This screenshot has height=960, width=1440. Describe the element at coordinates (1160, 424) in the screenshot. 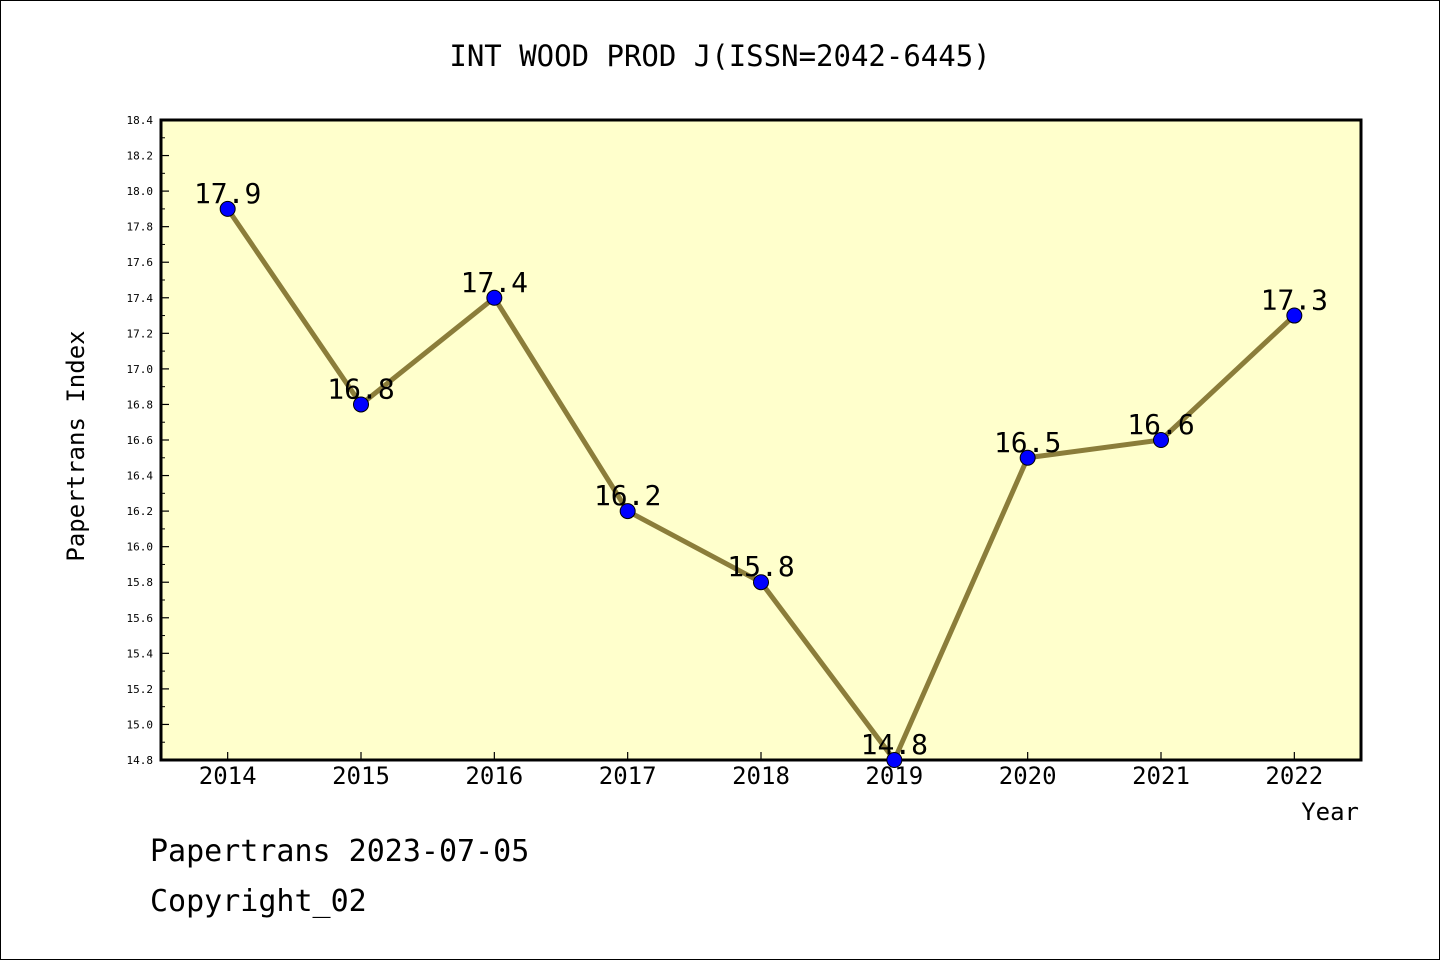

I see `data-label: 16.6` at that location.